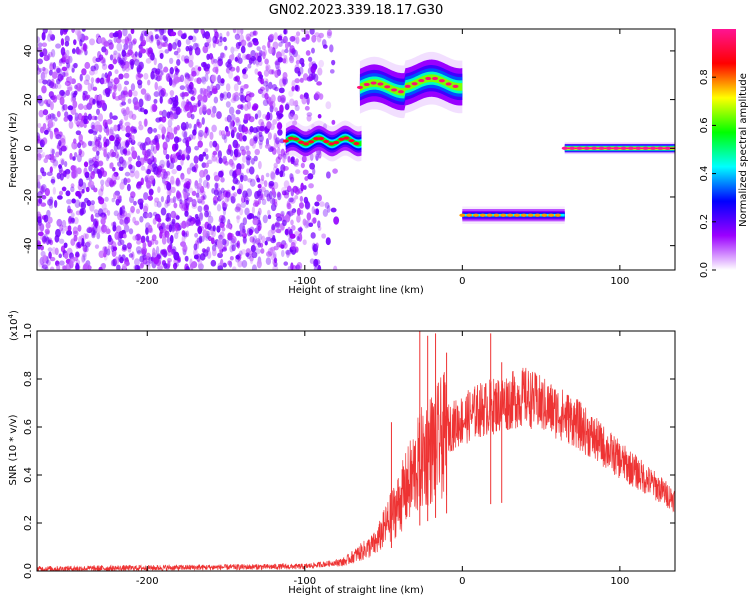 This screenshot has height=600, width=750. Describe the element at coordinates (356, 590) in the screenshot. I see `bottom-x-axis-label: Height of straight line (km)` at that location.